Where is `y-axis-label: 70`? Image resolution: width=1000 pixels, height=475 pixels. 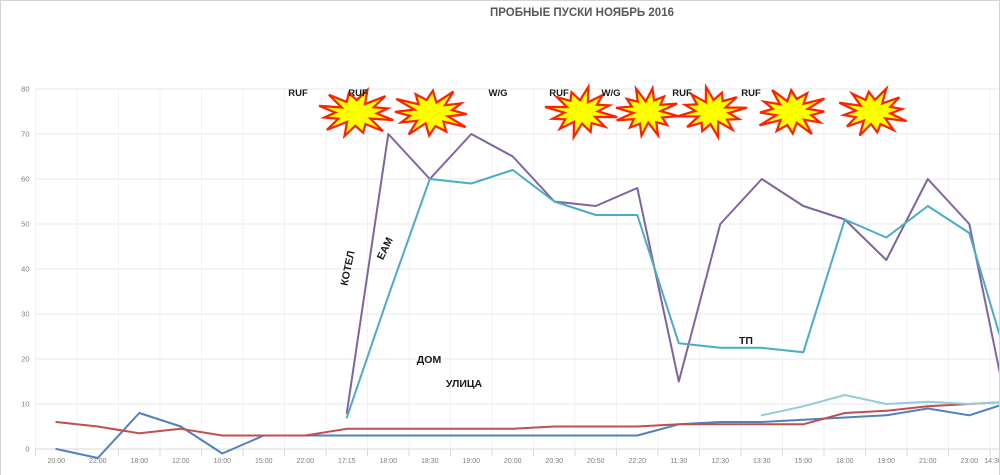
y-axis-label: 70 is located at coordinates (25, 134).